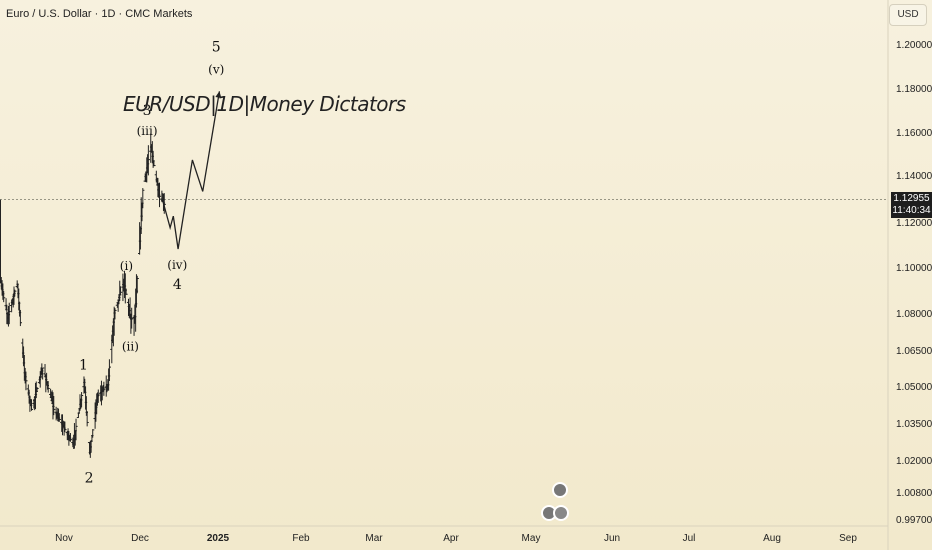 This screenshot has height=550, width=932. Describe the element at coordinates (914, 223) in the screenshot. I see `y-tick-label: 1.12000` at that location.